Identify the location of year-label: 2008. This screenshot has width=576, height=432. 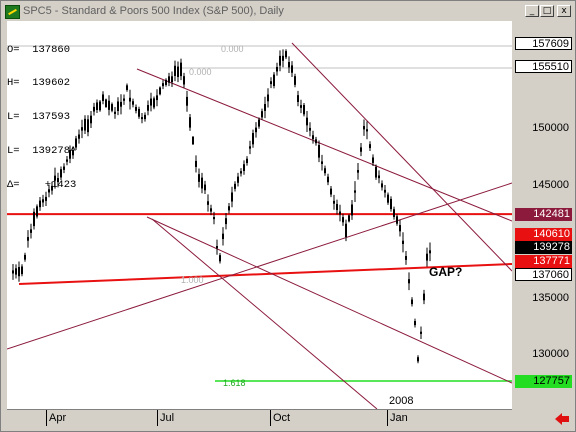
(401, 401).